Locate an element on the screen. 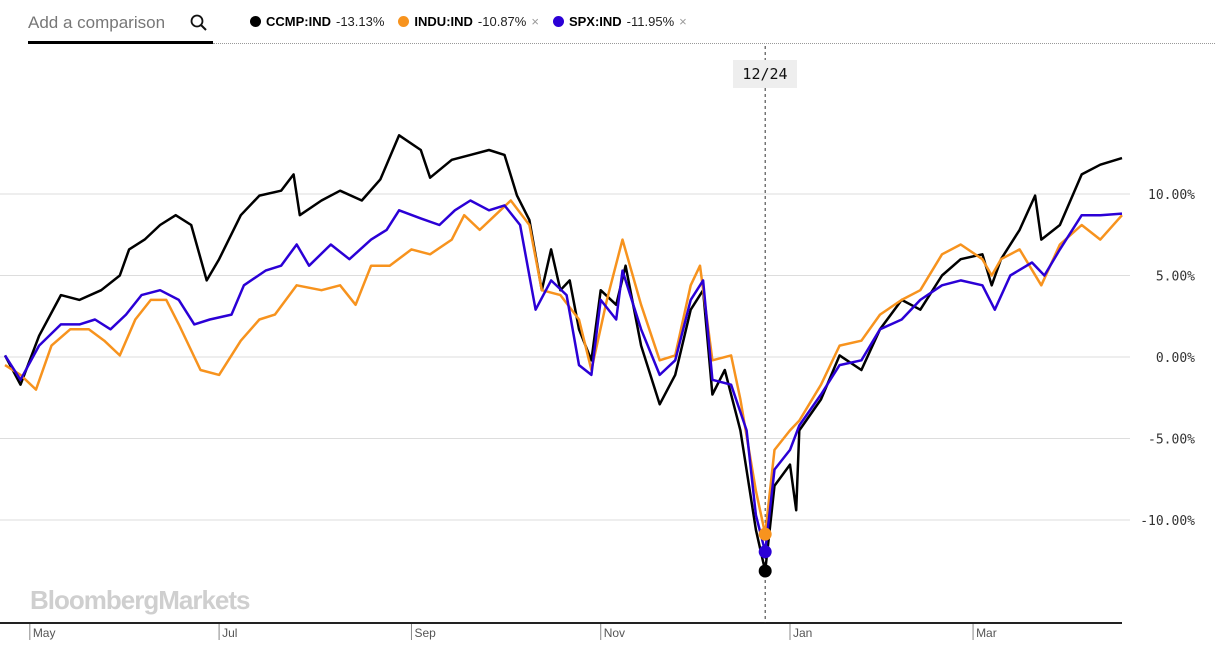  marker-spx is located at coordinates (765, 552).